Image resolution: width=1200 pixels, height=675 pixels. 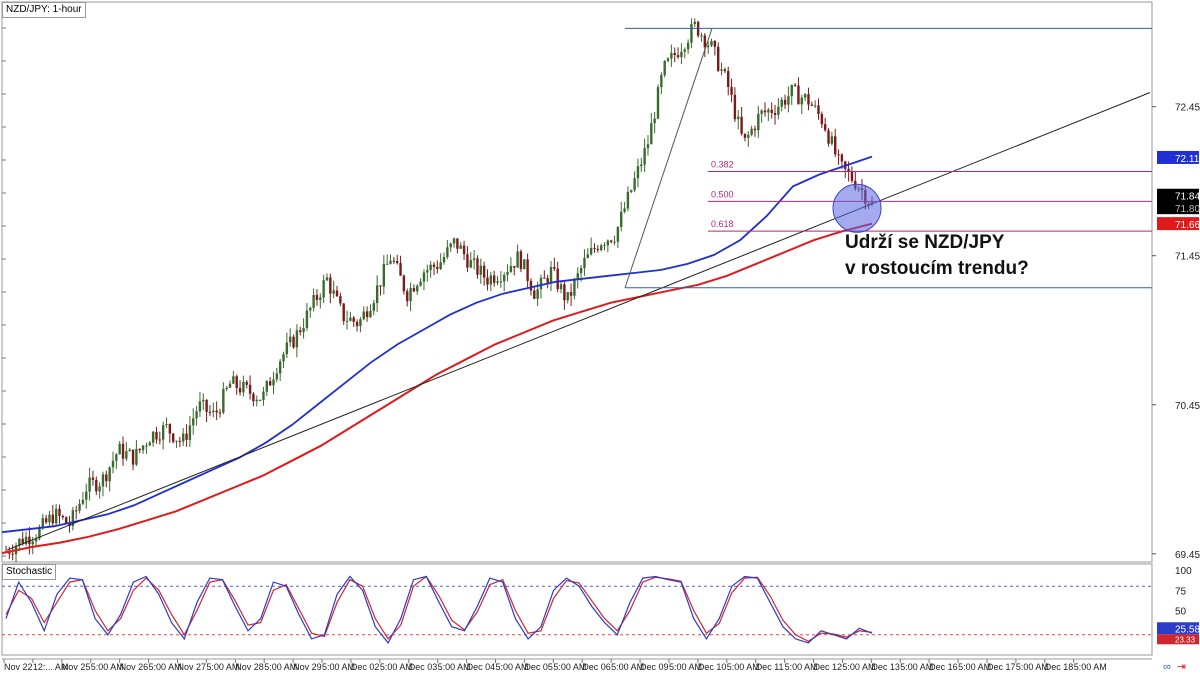 I want to click on fib-level-label: 0.500, so click(x=722, y=194).